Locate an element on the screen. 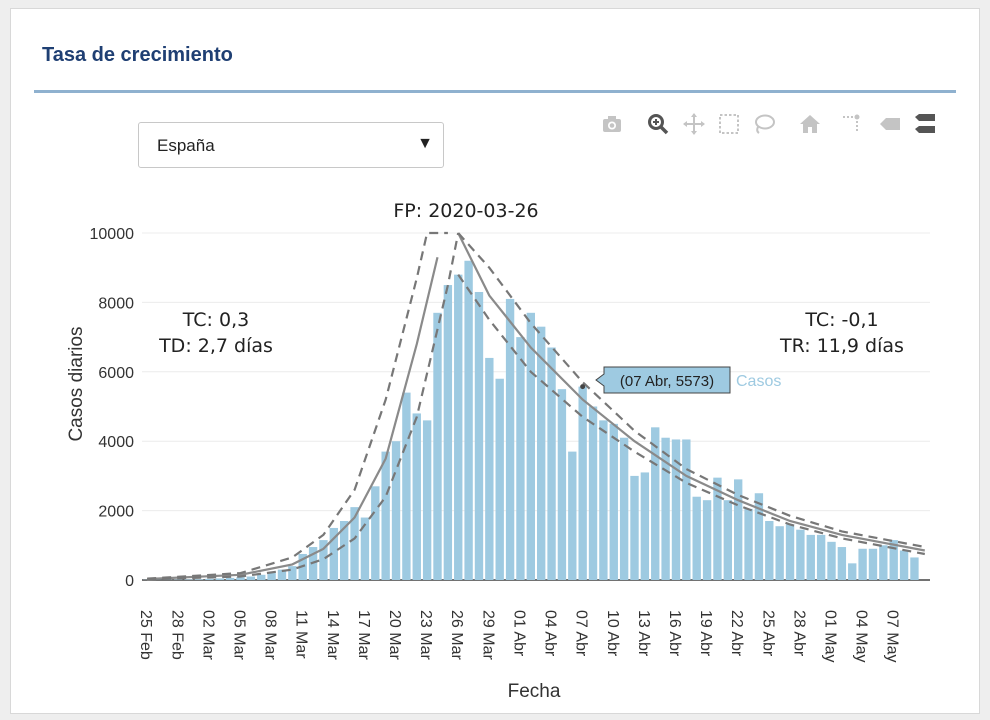 Image resolution: width=990 pixels, height=720 pixels. hover-tooltip: (07 Abr, 5573) Casos is located at coordinates (680, 380).